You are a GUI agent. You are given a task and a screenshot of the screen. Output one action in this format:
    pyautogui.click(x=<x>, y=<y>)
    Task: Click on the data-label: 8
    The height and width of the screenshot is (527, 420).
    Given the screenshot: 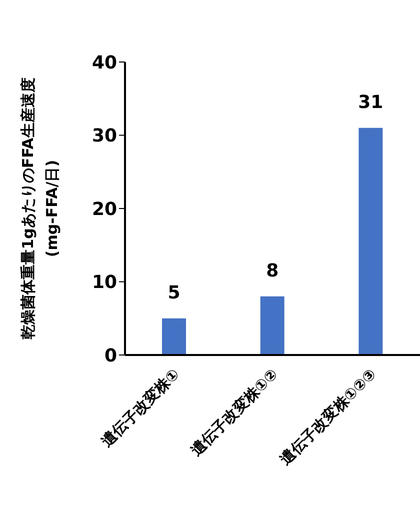 What is the action you would take?
    pyautogui.click(x=272, y=271)
    